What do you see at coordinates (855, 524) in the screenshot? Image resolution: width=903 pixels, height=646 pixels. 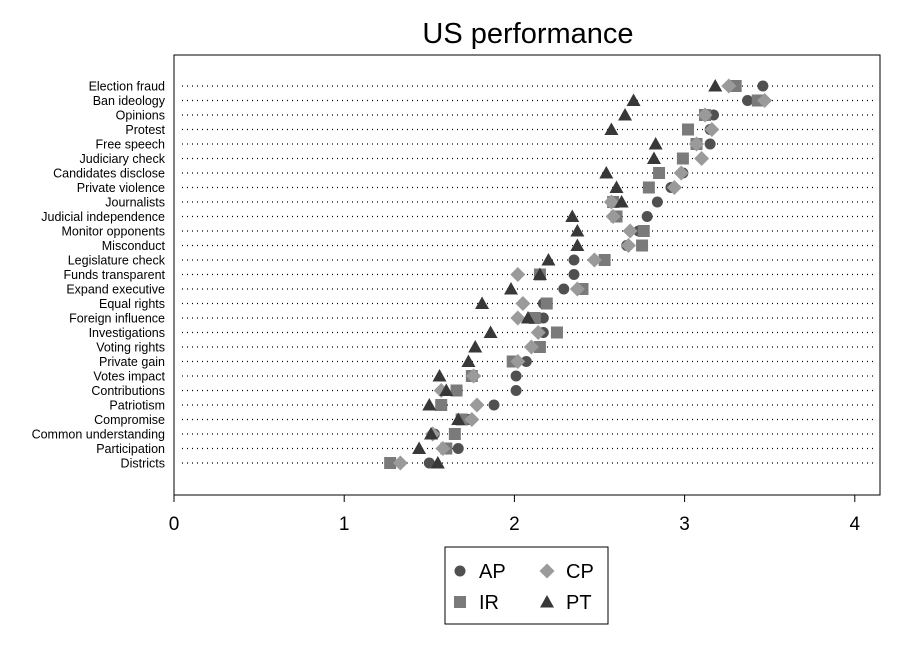 I see `x-tick-label: 4` at bounding box center [855, 524].